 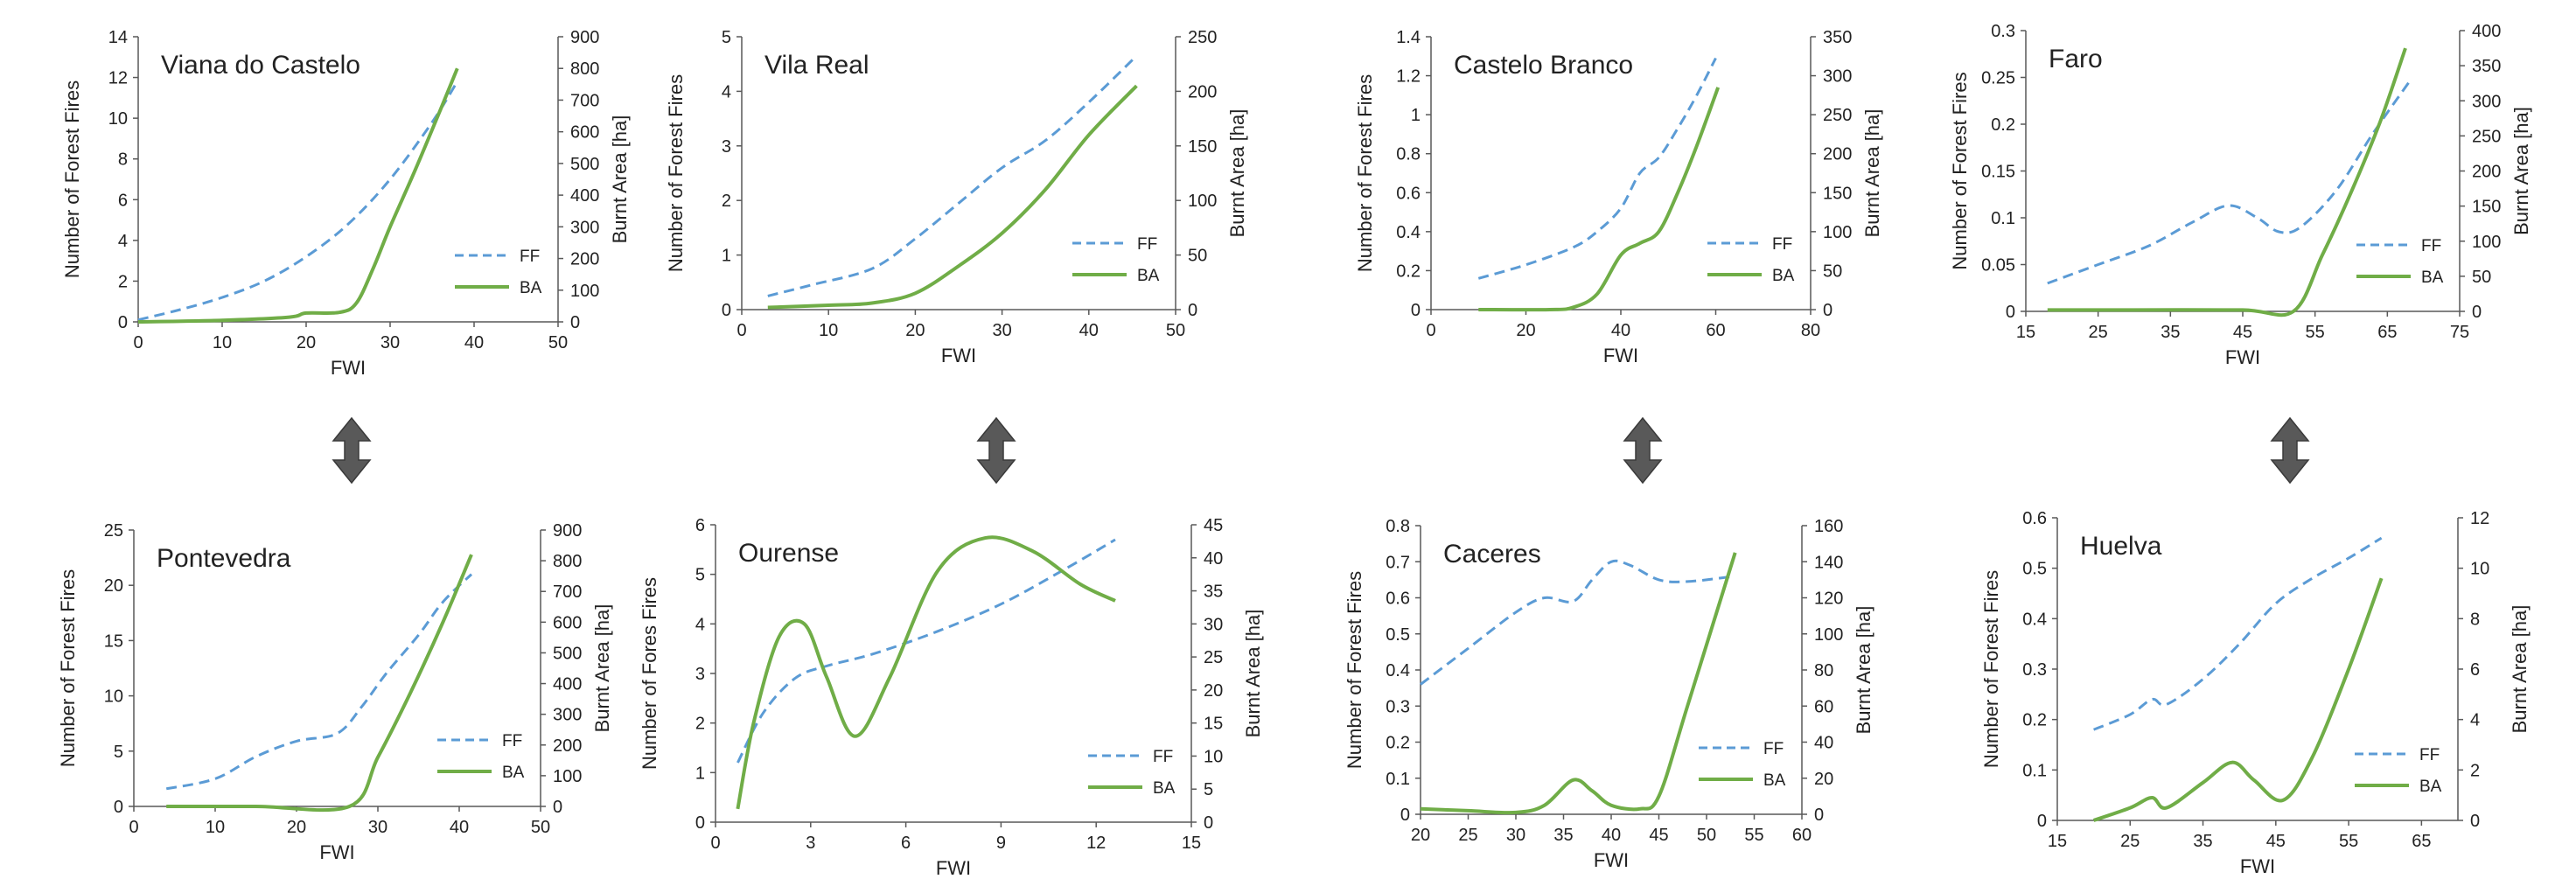 What do you see at coordinates (113, 531) in the screenshot?
I see `y-tick-label: 25` at bounding box center [113, 531].